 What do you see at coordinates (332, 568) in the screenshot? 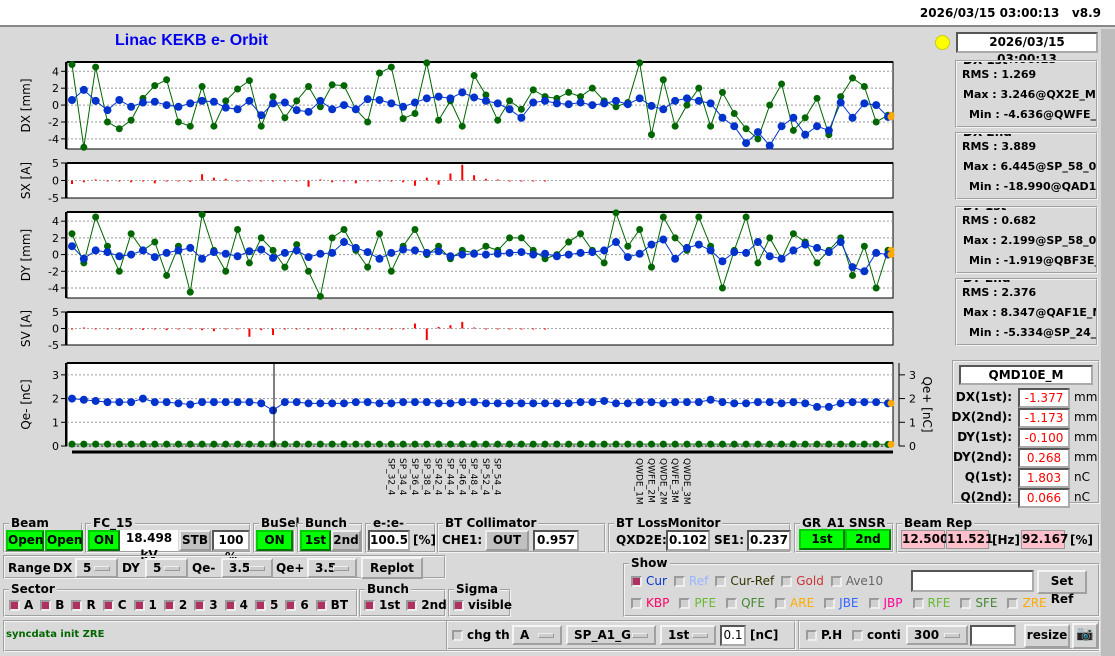
I see `range-qp-select: 3.5` at bounding box center [332, 568].